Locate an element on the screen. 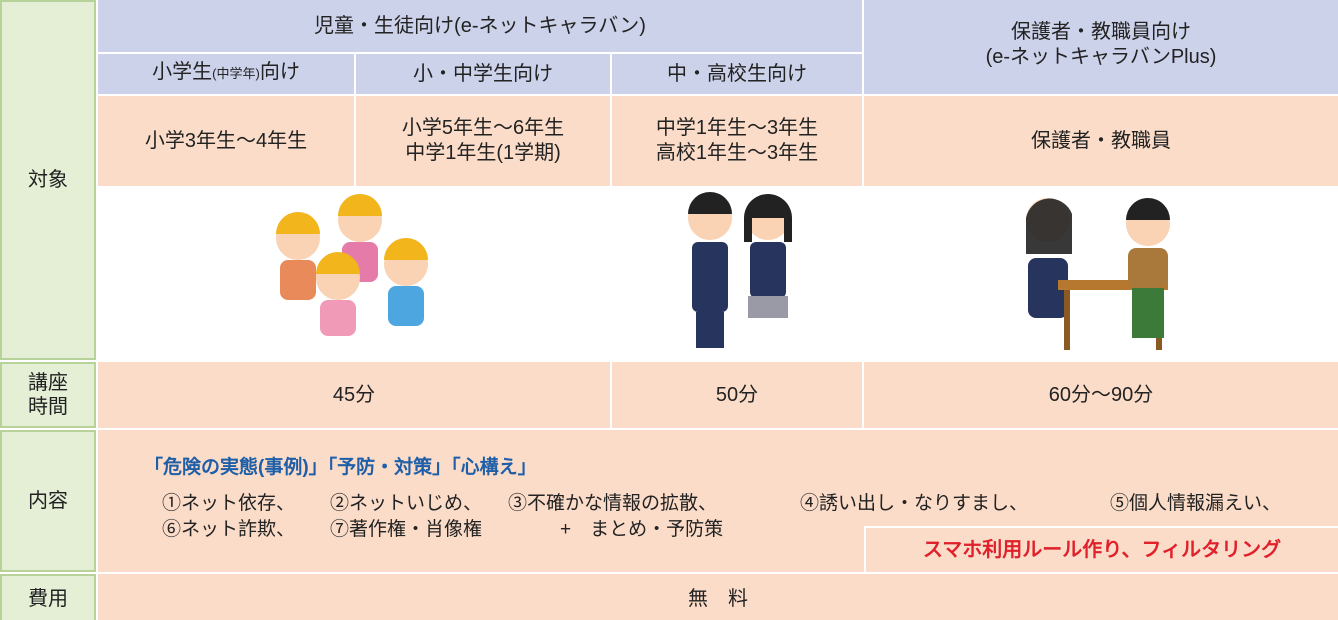 Image resolution: width=1338 pixels, height=620 pixels. header-text: 小・中学生向け is located at coordinates (483, 73).